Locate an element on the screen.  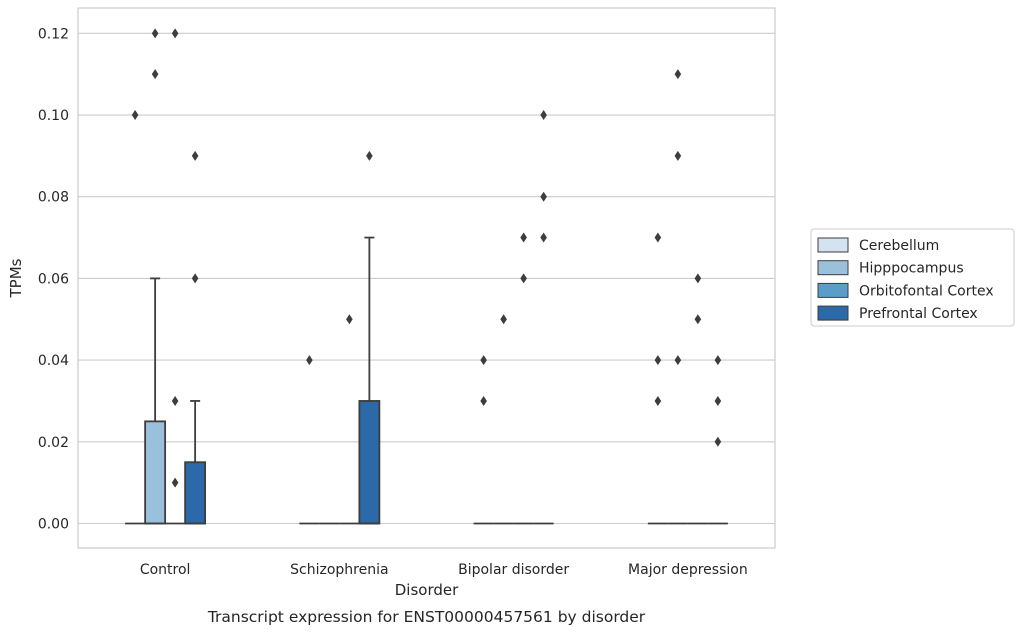
y-axis-ticks: 0.00 0.02 0.04 0.06 0.08 0.10 0.12 is located at coordinates (53, 279).